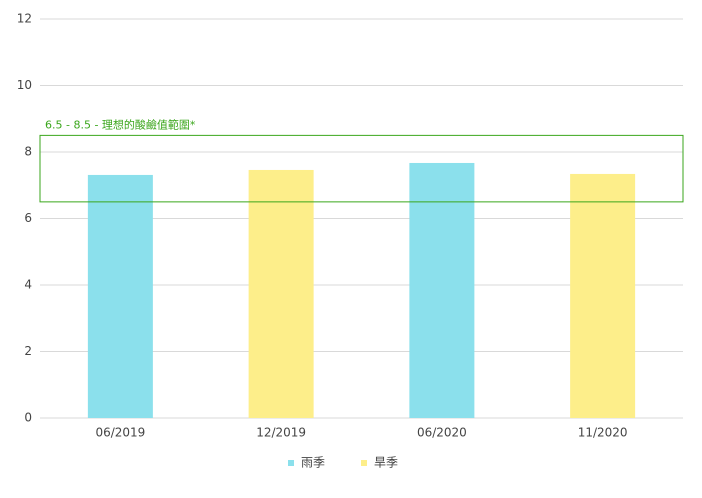  Describe the element at coordinates (442, 433) in the screenshot. I see `x-tick-label: 06/2020` at that location.